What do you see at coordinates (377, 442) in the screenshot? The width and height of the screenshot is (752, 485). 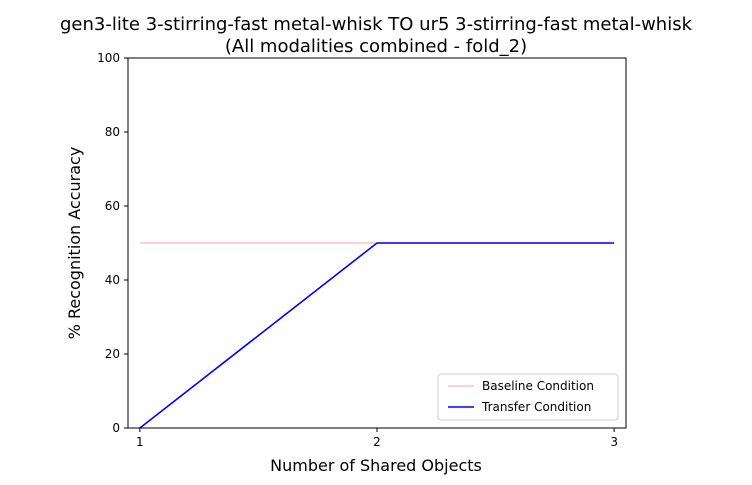 I see `x-tick-label: 2` at bounding box center [377, 442].